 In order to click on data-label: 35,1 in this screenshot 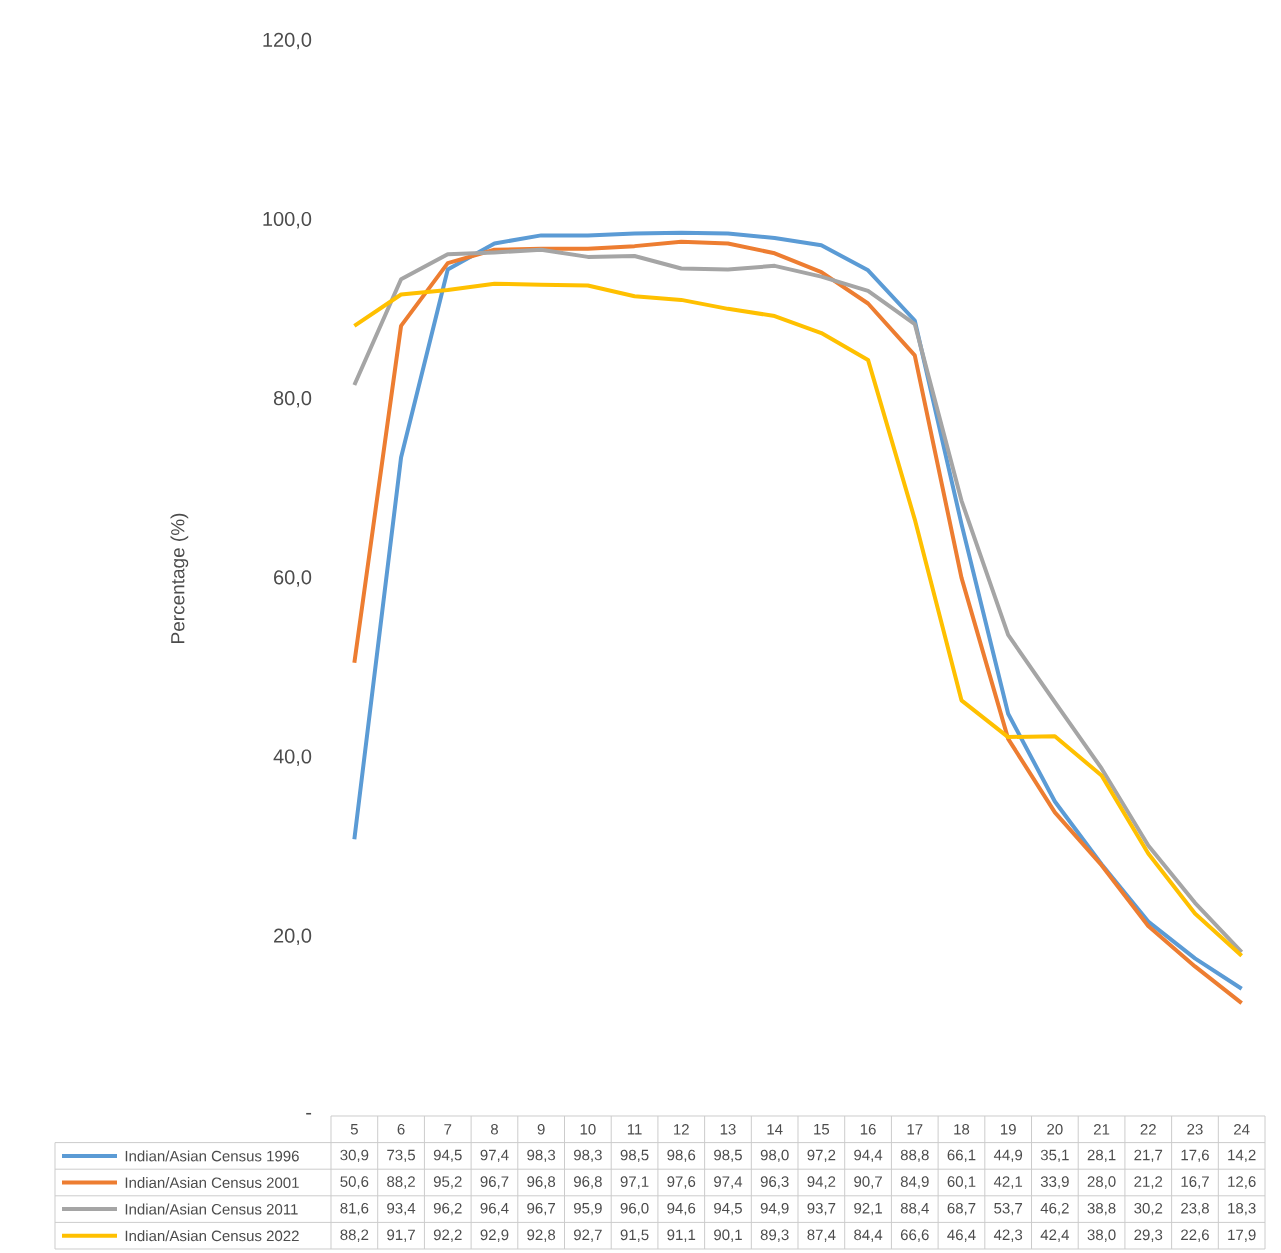, I will do `click(1054, 1156)`.